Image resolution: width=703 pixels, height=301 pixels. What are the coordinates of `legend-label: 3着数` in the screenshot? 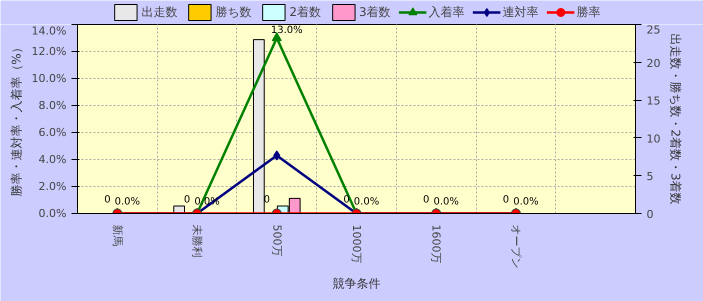 It's located at (375, 12).